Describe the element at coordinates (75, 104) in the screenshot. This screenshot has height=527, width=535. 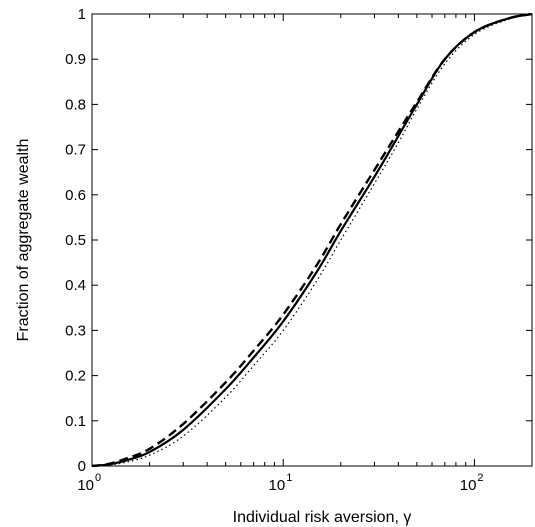
I see `y-tick-label: 0.8` at that location.